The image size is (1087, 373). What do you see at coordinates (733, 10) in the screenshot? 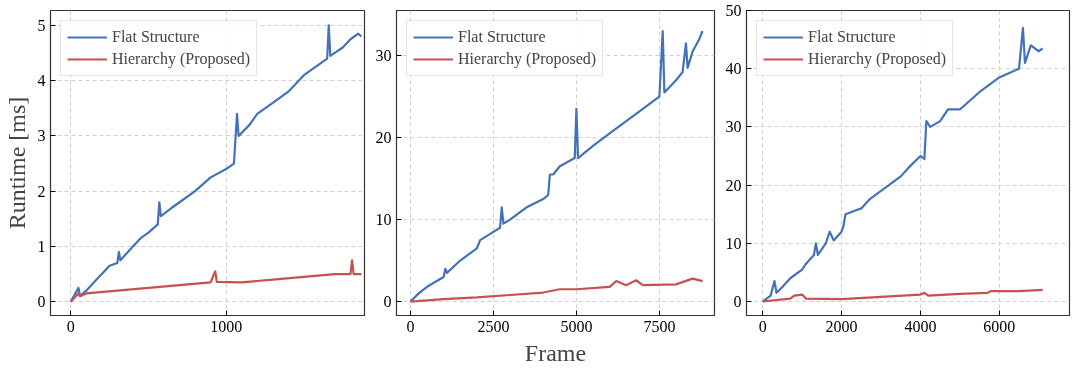
I see `y-tick-label: 50` at bounding box center [733, 10].